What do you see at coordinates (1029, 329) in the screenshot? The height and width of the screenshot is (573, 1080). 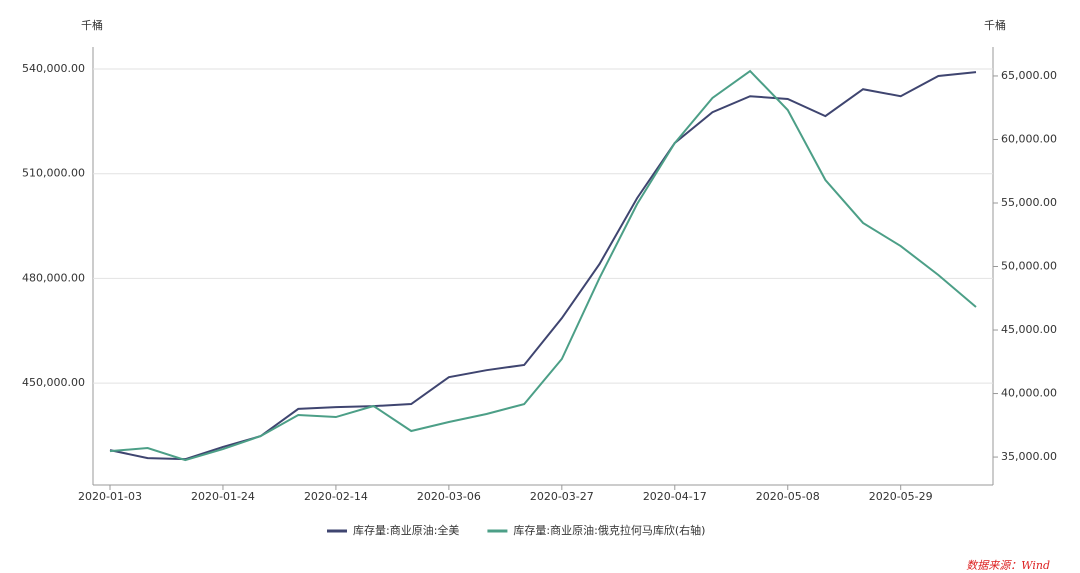 I see `y2-tick-label: 45,000.00` at bounding box center [1029, 329].